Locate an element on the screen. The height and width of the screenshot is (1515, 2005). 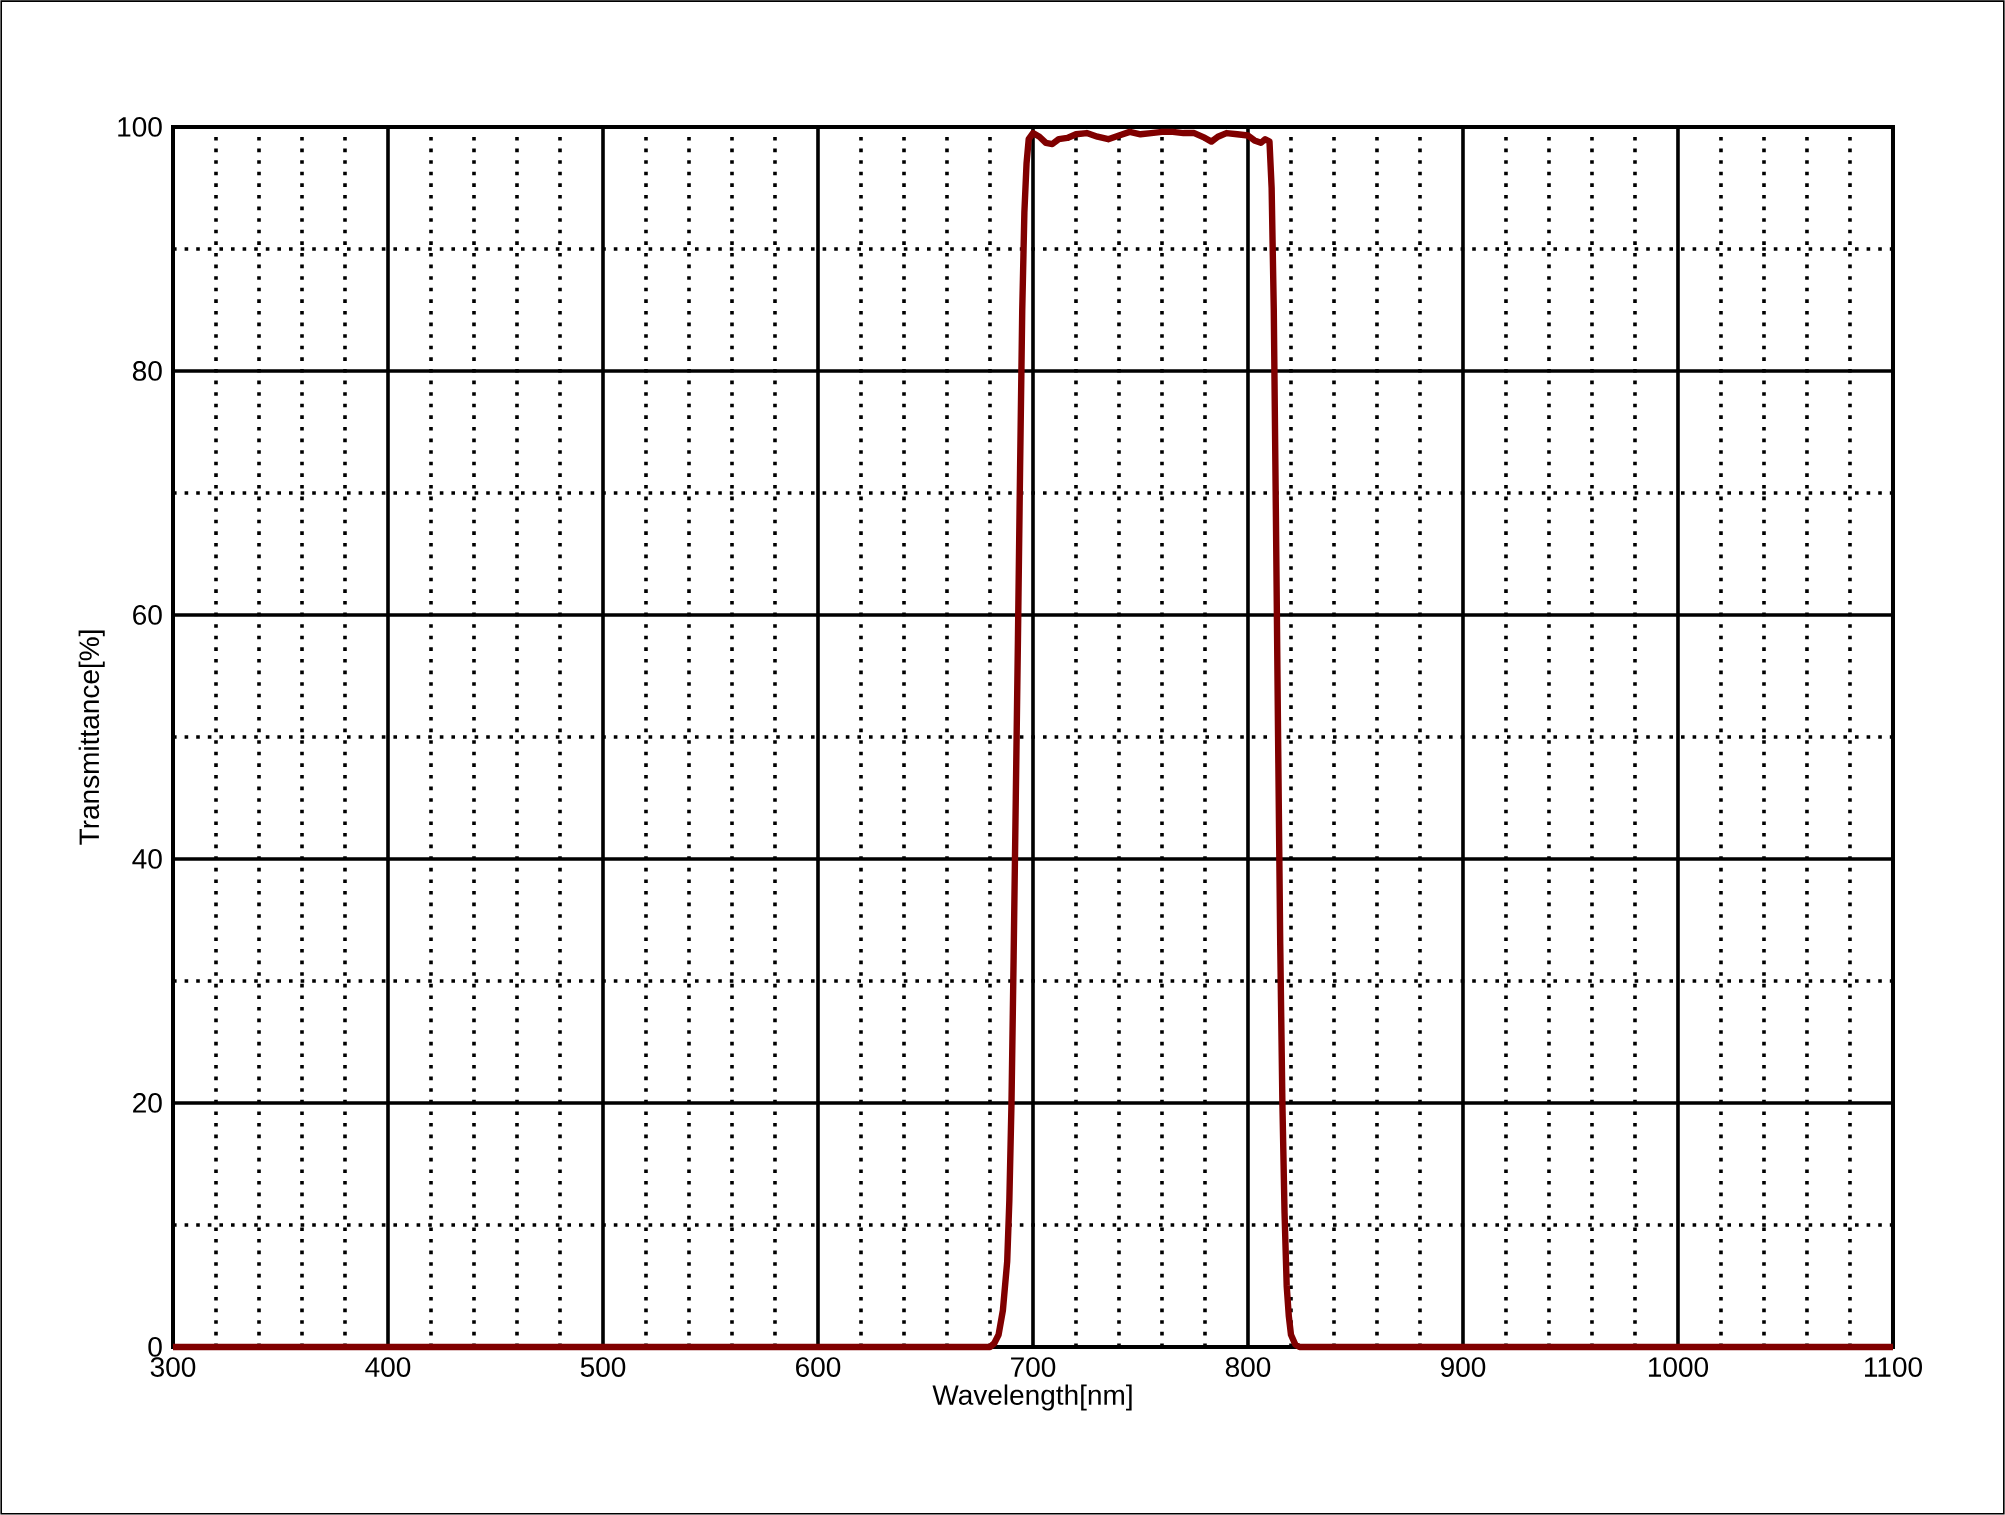
y-axis-title: Transmittance[%] is located at coordinates (91, 737).